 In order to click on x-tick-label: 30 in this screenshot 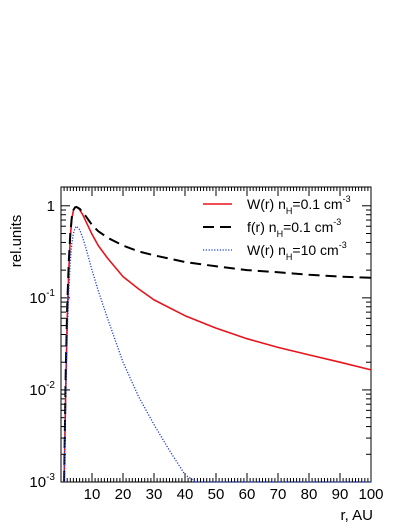, I will do `click(154, 494)`.